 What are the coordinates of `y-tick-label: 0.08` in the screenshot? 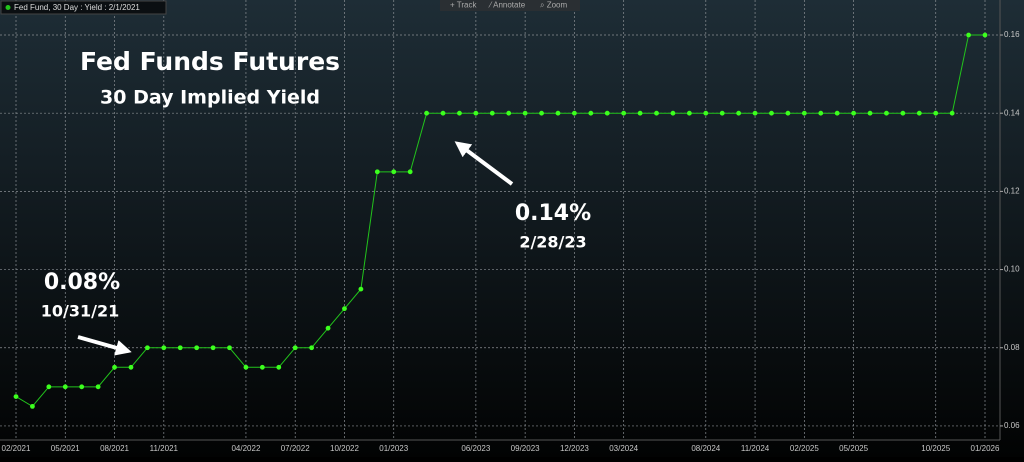 It's located at (1012, 347).